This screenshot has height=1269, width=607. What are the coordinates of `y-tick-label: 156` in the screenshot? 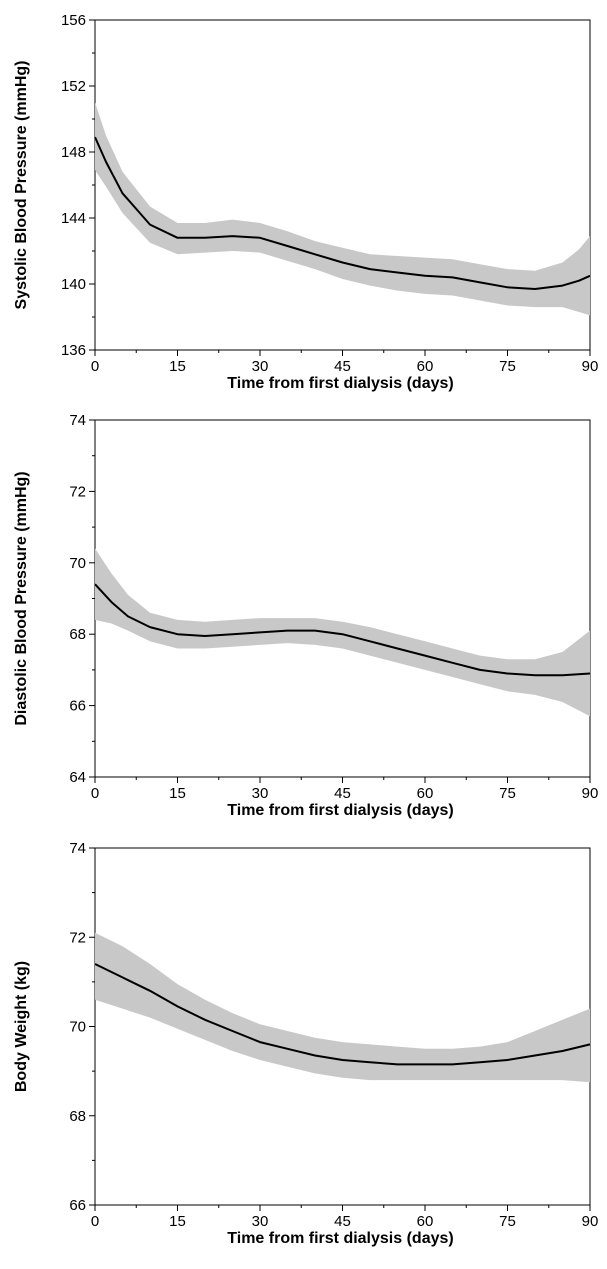 It's located at (73, 20).